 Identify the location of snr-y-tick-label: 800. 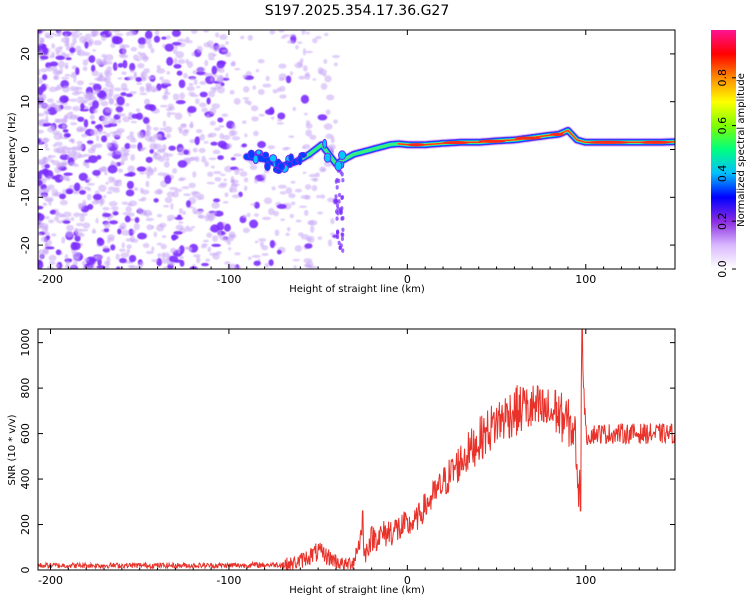
(25, 388).